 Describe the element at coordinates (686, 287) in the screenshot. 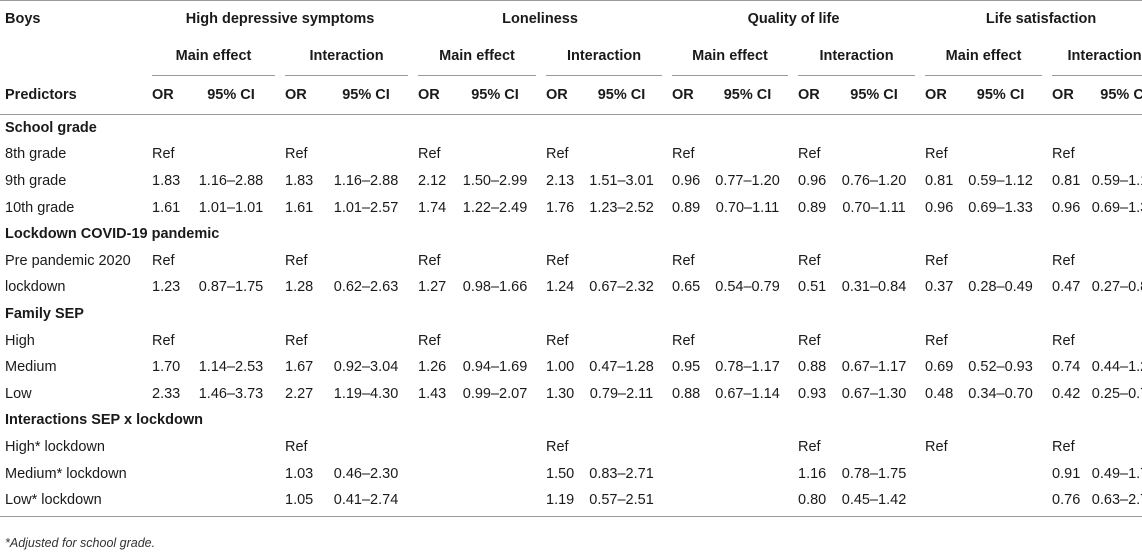

I see `or-cell: 0.65` at that location.